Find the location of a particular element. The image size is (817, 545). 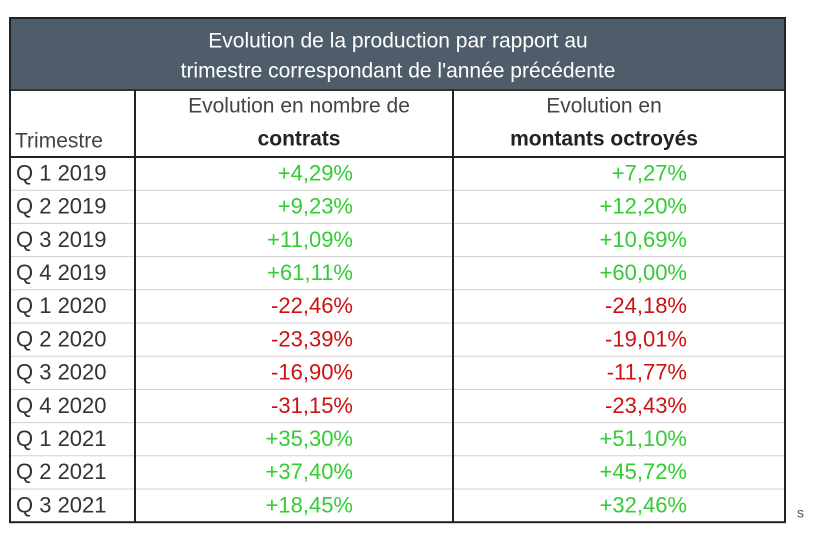

value: +60,00% is located at coordinates (643, 272).